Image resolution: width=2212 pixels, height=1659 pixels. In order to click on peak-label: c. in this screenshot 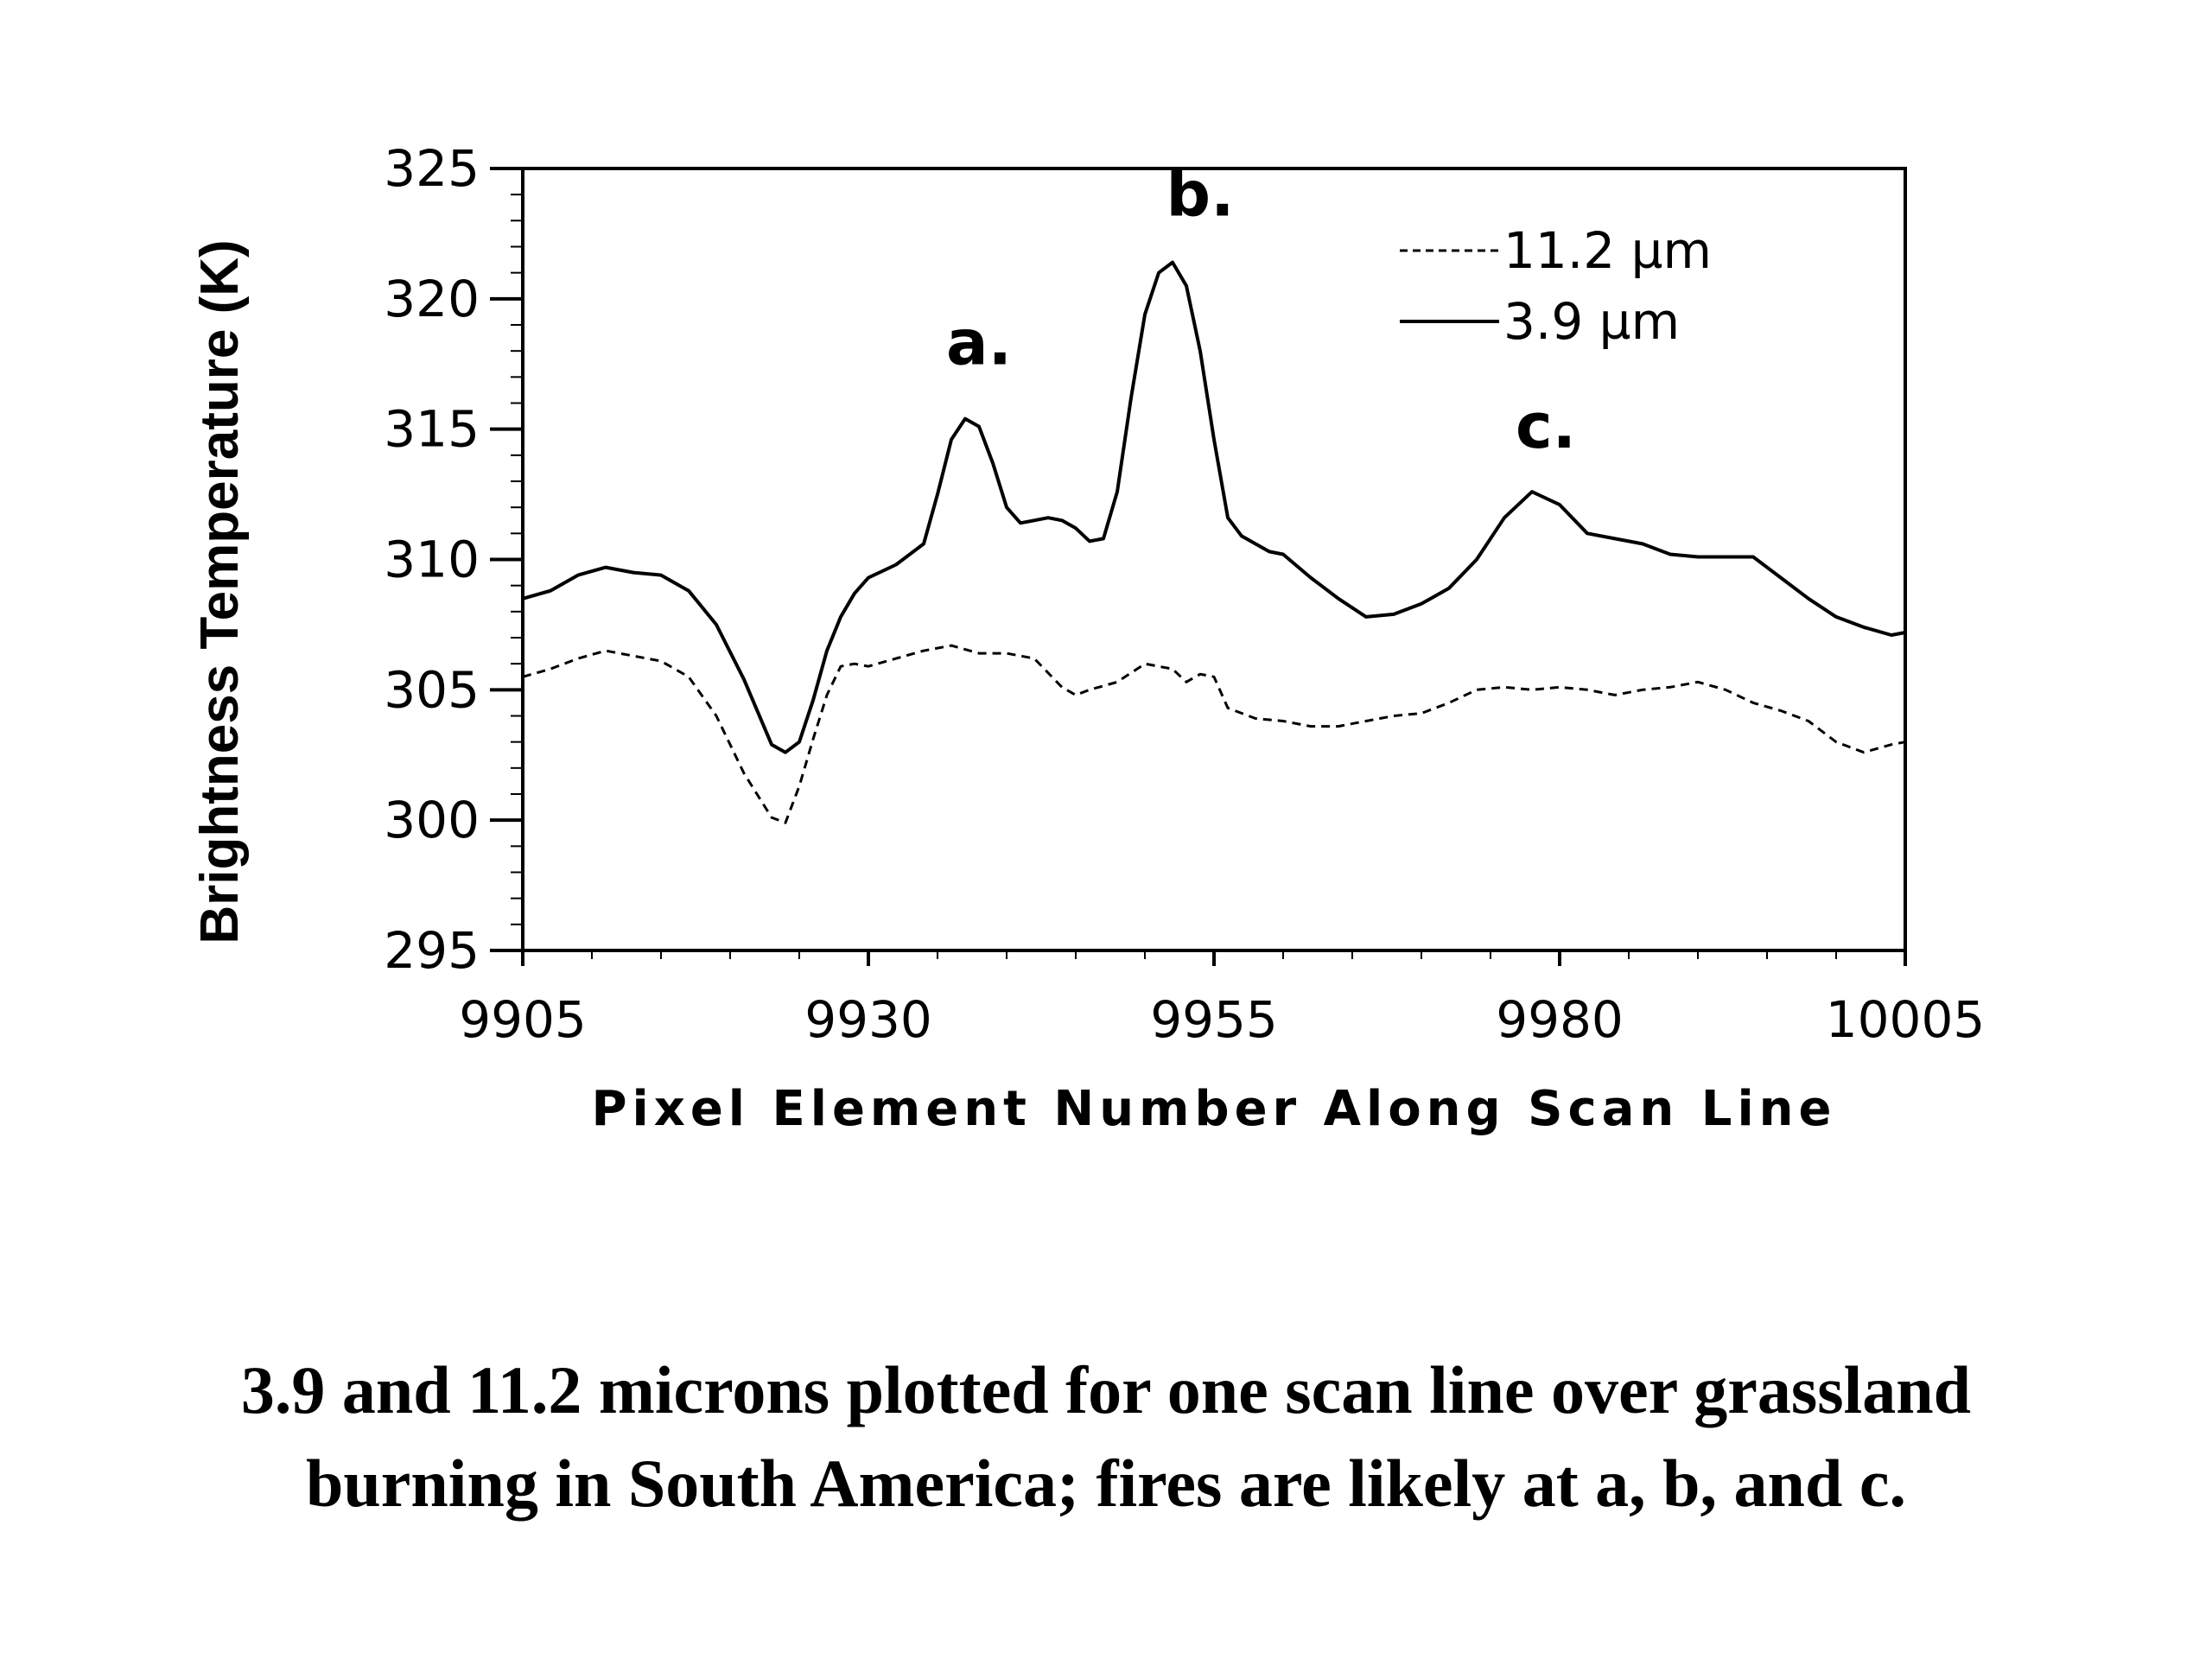, I will do `click(1546, 426)`.